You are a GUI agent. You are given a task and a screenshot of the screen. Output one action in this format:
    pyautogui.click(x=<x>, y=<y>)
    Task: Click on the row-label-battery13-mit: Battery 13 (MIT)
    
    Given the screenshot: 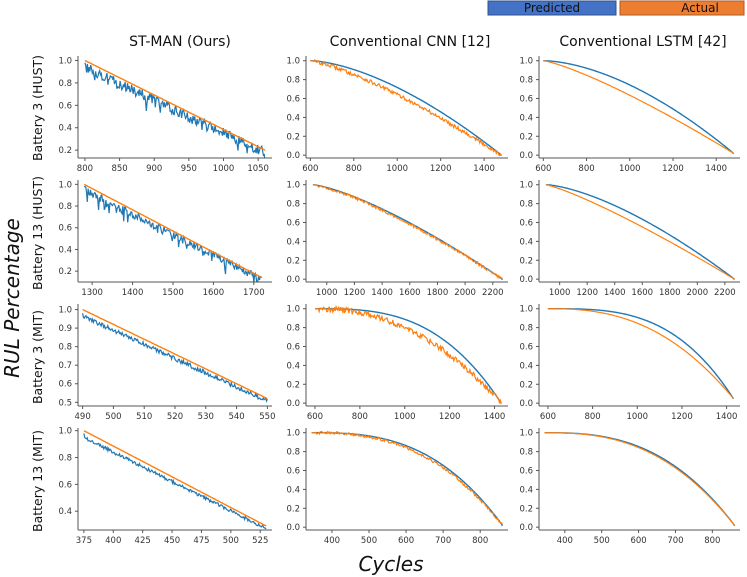 What is the action you would take?
    pyautogui.click(x=37, y=481)
    